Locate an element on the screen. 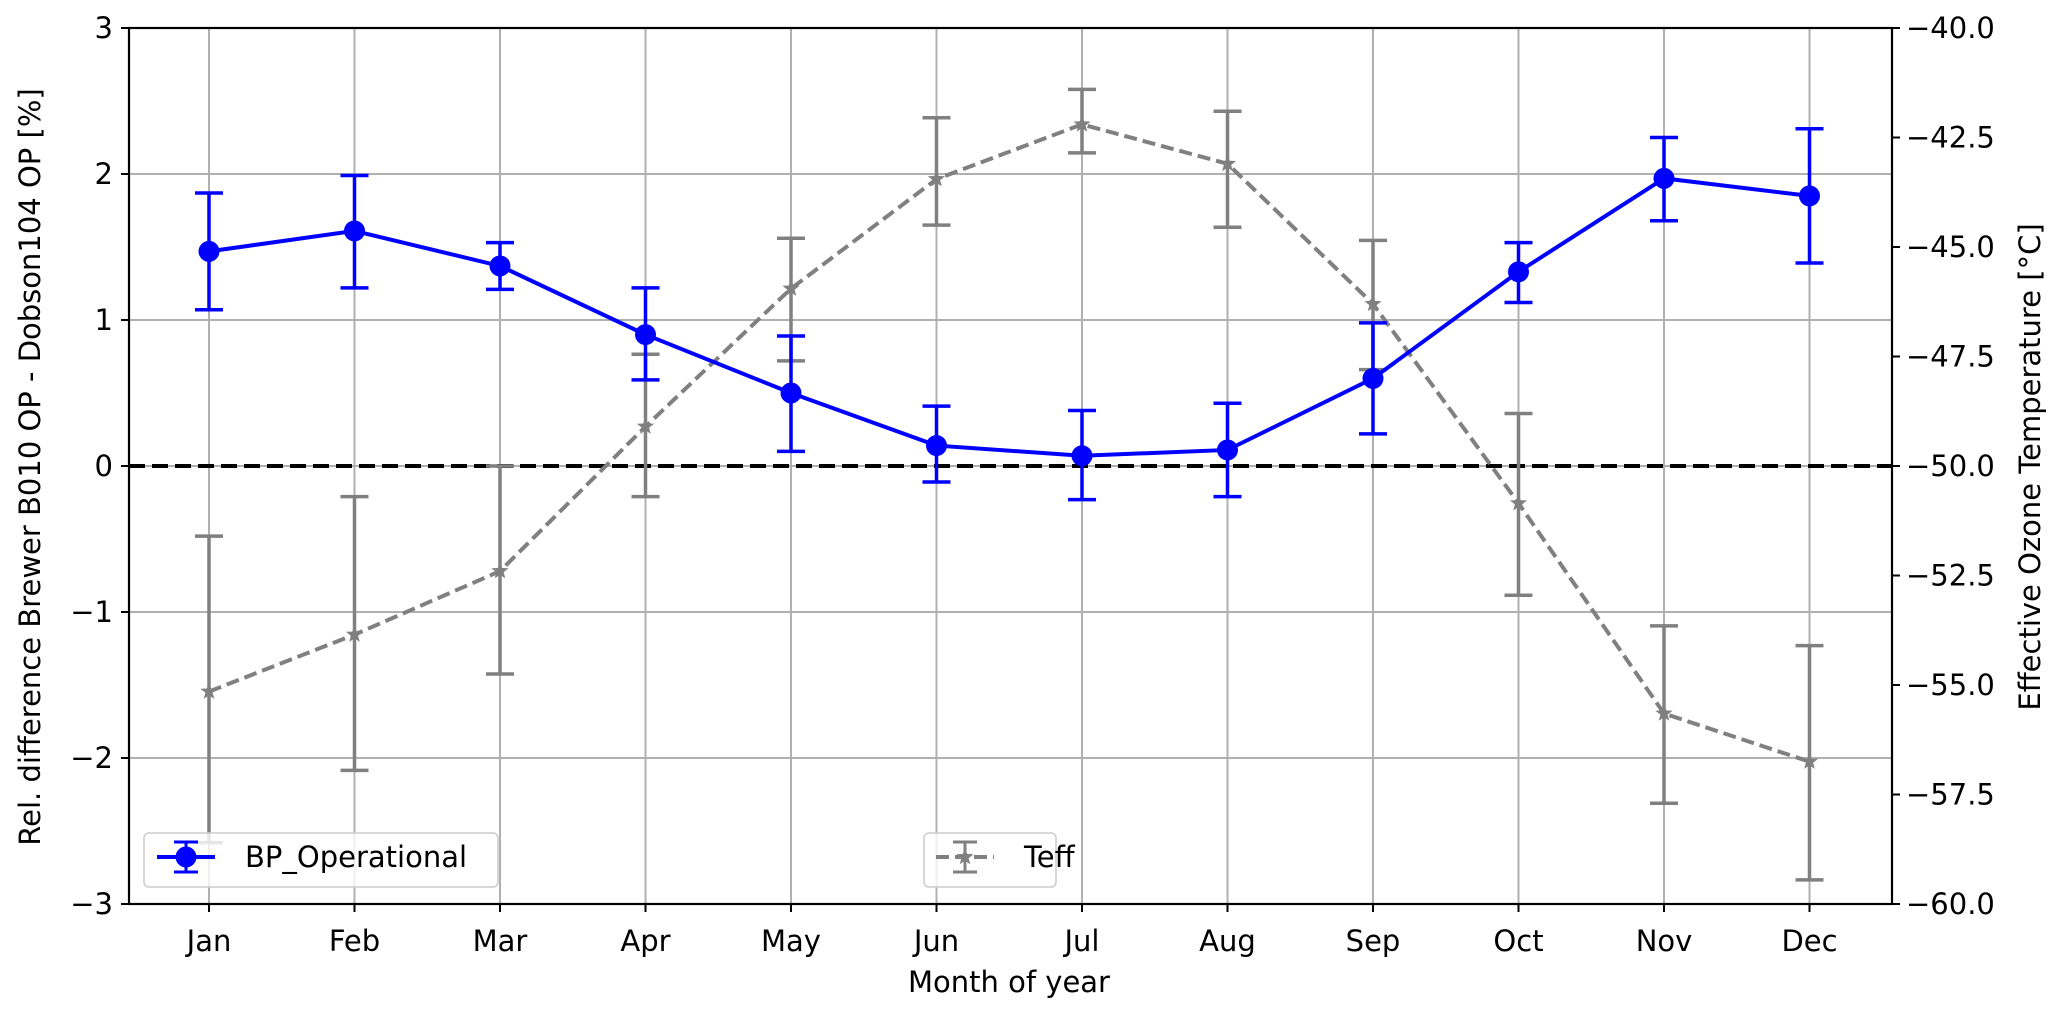  x-tick-label: Aug is located at coordinates (1227, 941).